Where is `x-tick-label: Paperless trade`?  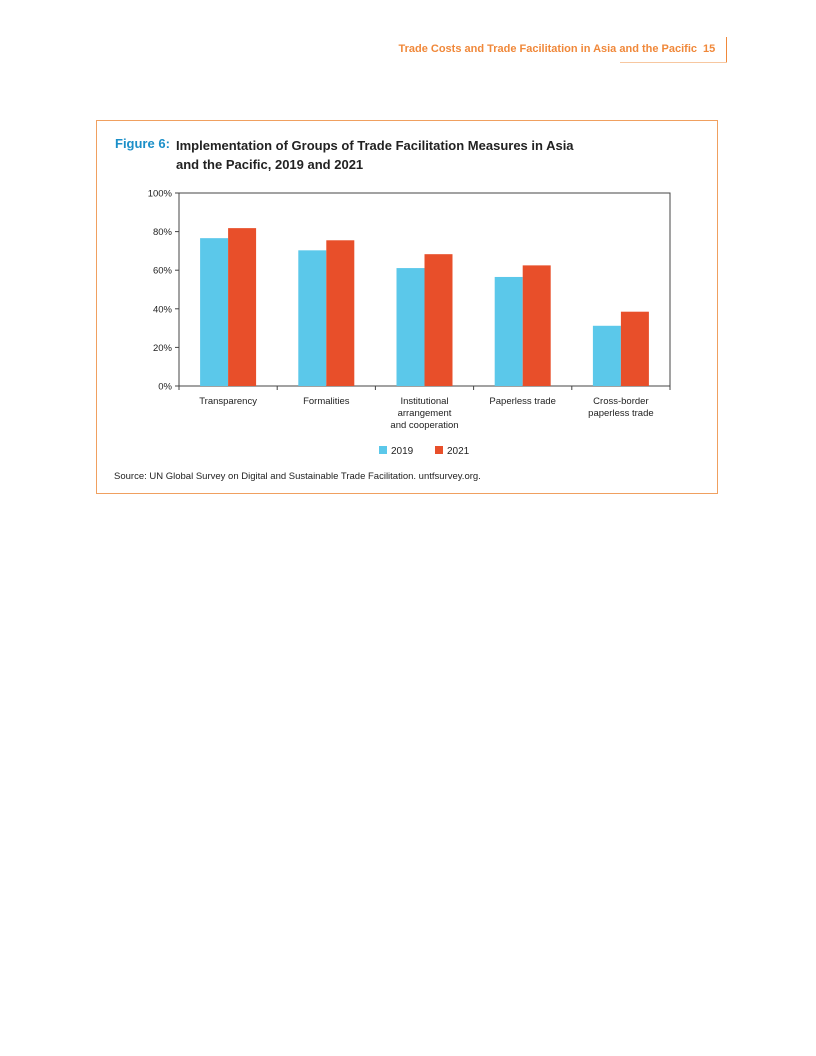 x-tick-label: Paperless trade is located at coordinates (522, 401).